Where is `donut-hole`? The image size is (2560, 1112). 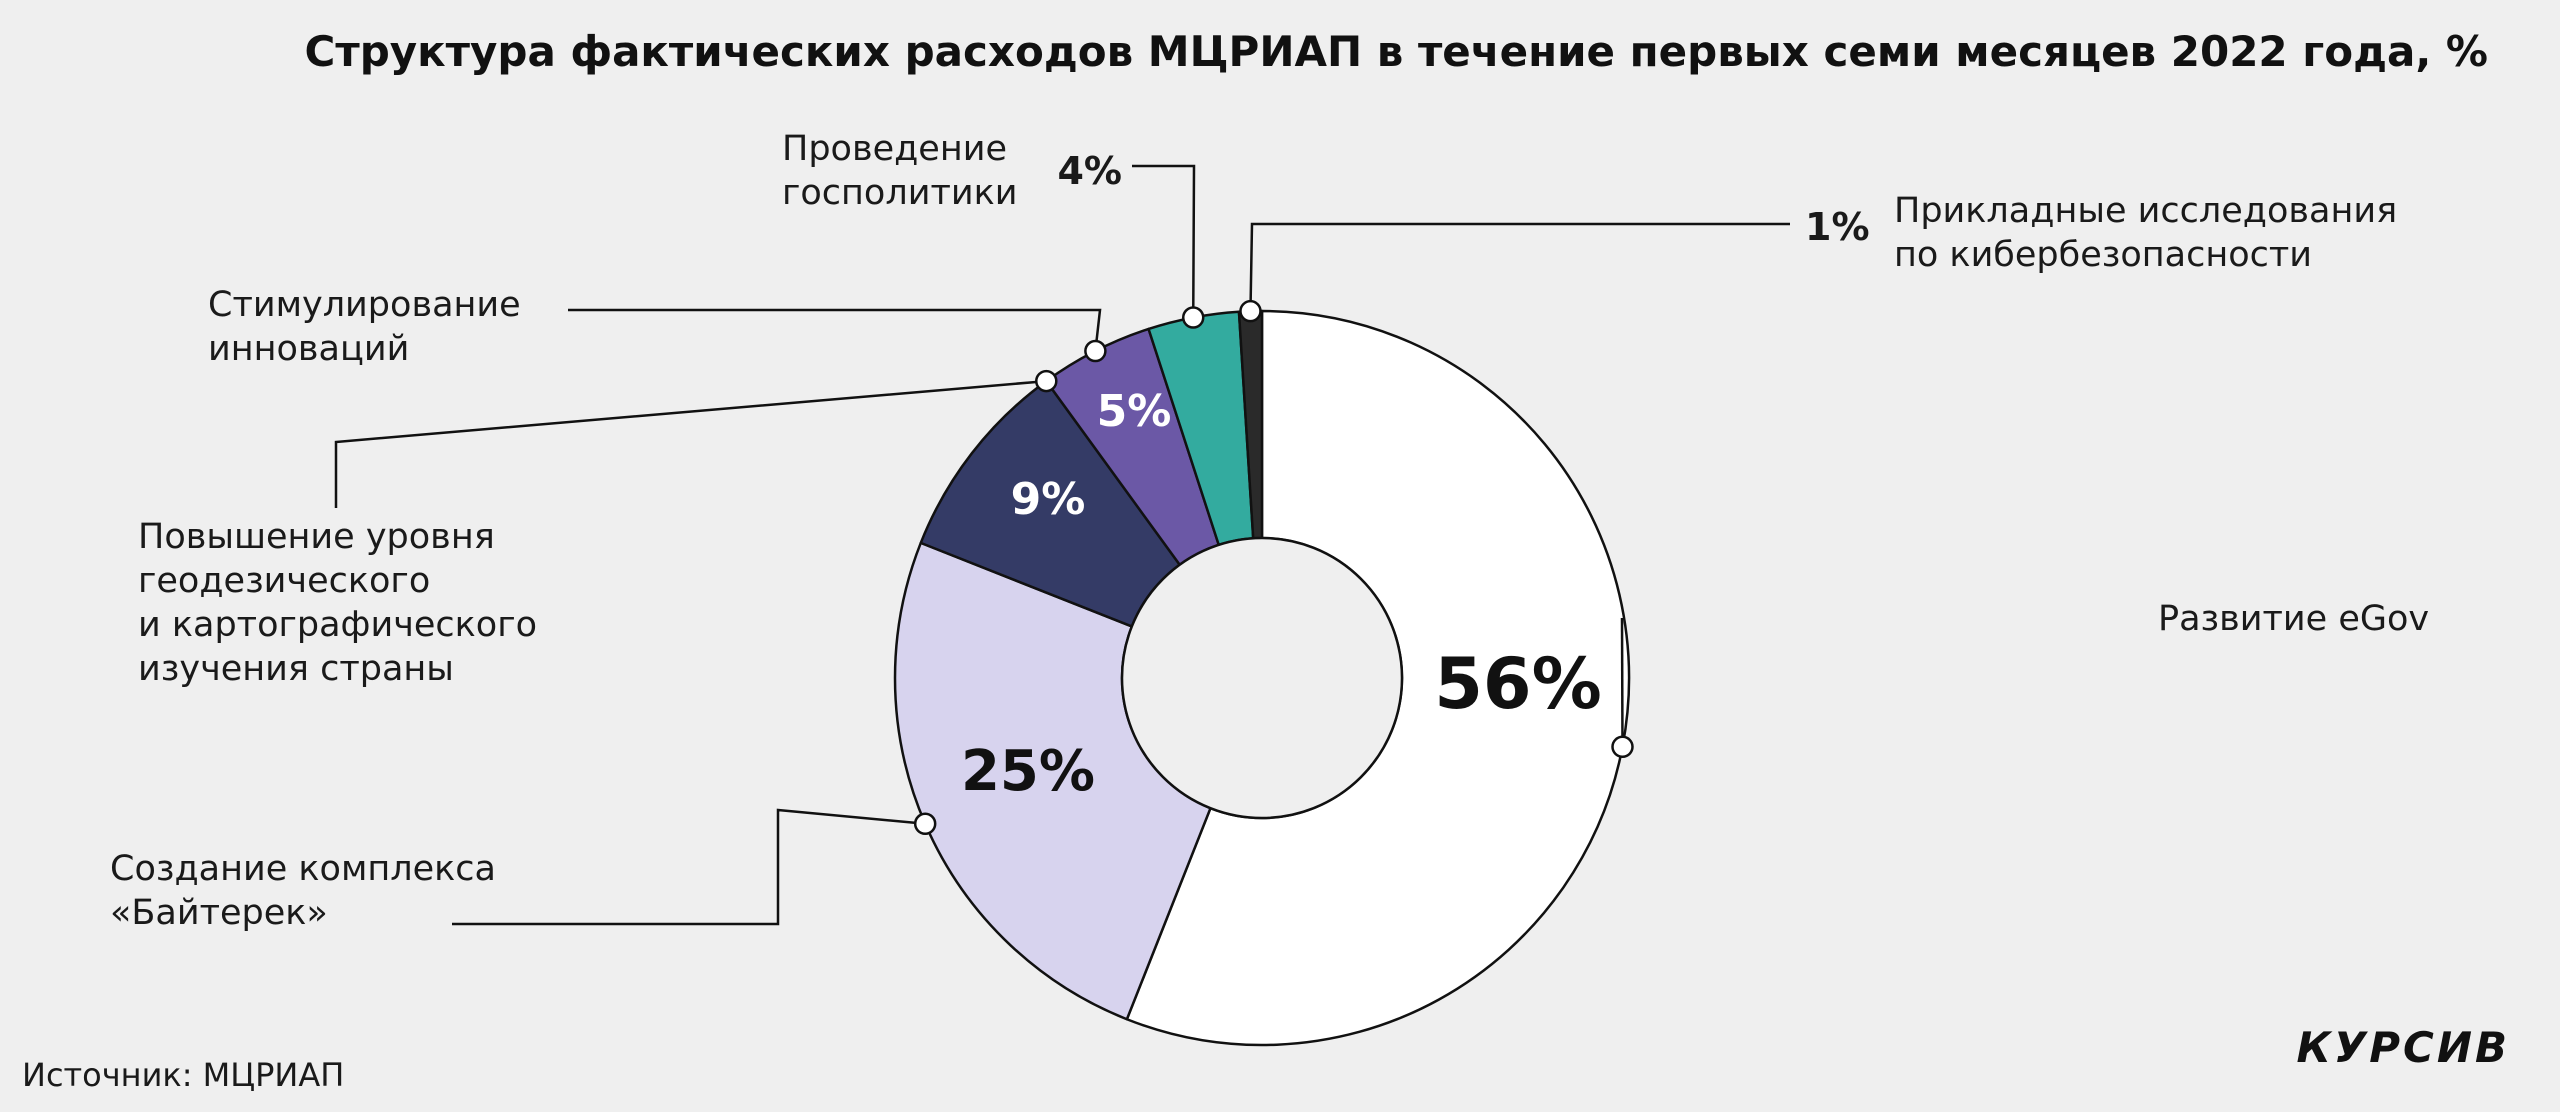
donut-hole is located at coordinates (1262, 678).